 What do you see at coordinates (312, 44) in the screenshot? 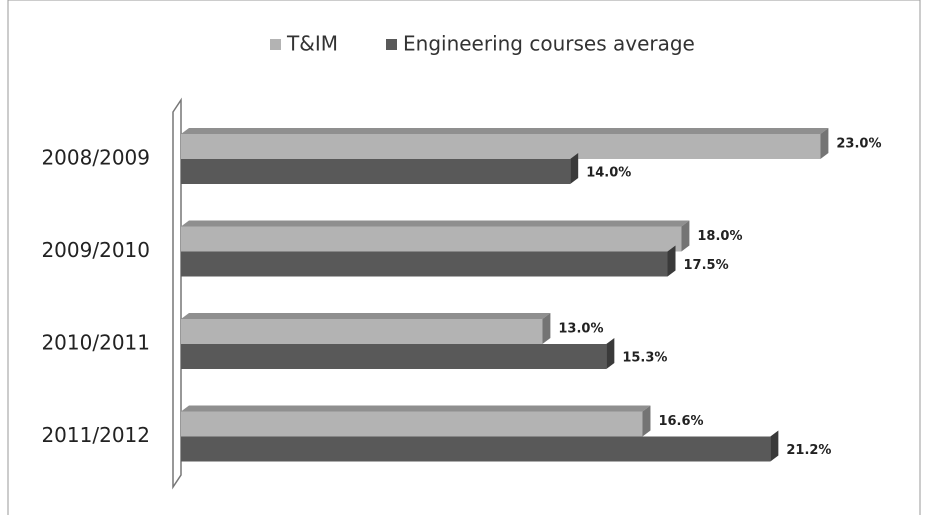
I see `legend-label: T&IM` at bounding box center [312, 44].